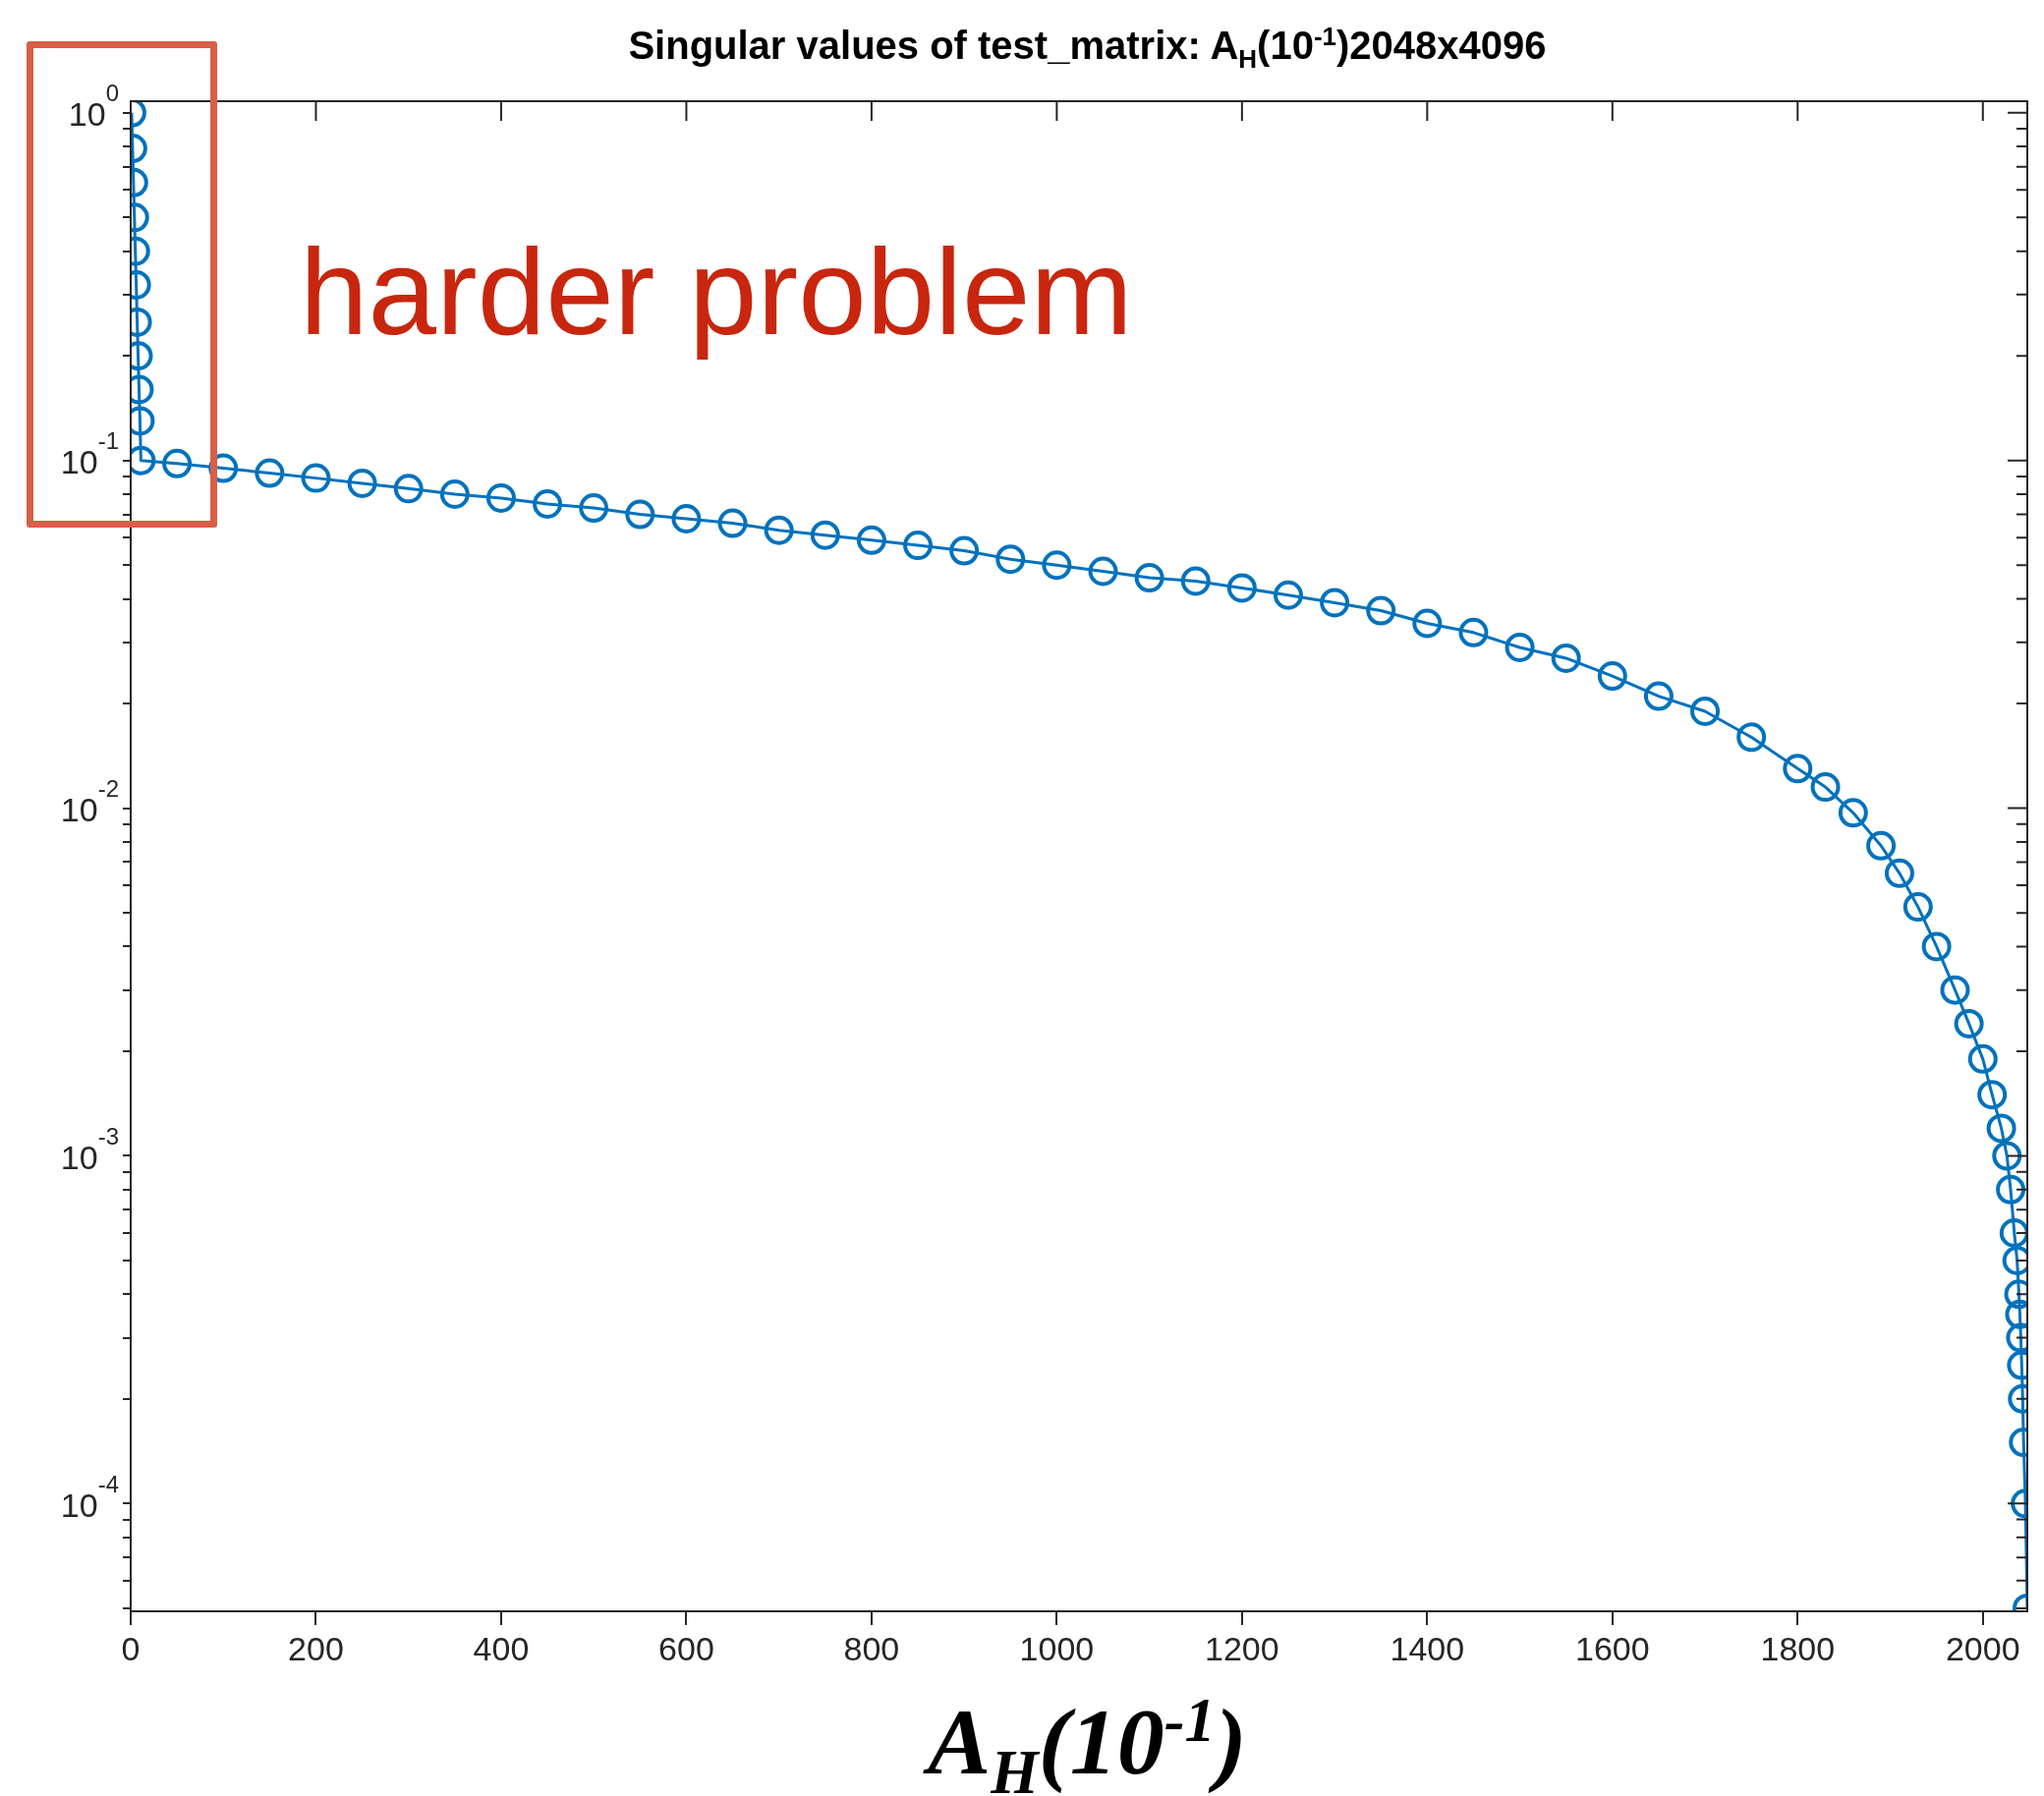 This screenshot has height=1796, width=2044. Describe the element at coordinates (1085, 1741) in the screenshot. I see `x-axis-title: A$_{H}$(10$^{-1}$)` at that location.